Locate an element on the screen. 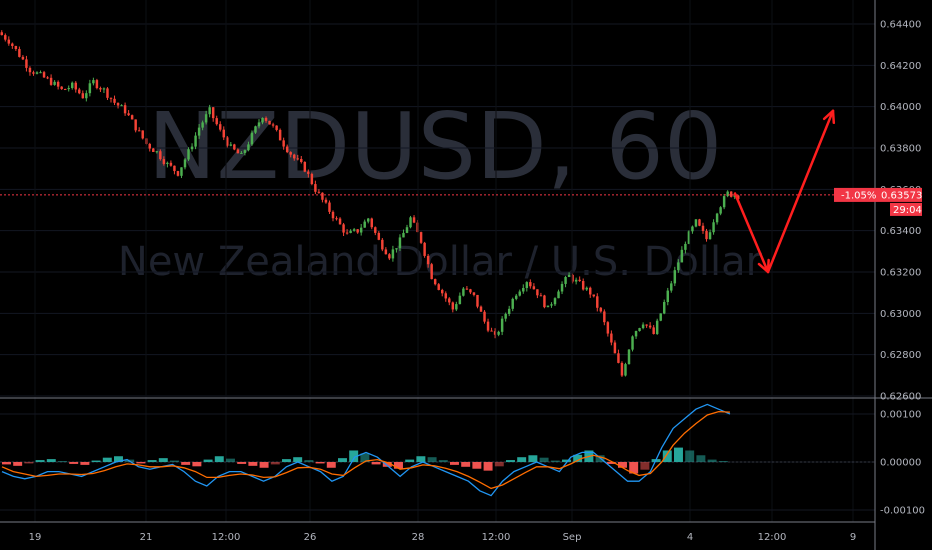 The width and height of the screenshot is (932, 550). price-tick-label: 0.62800 is located at coordinates (900, 355).